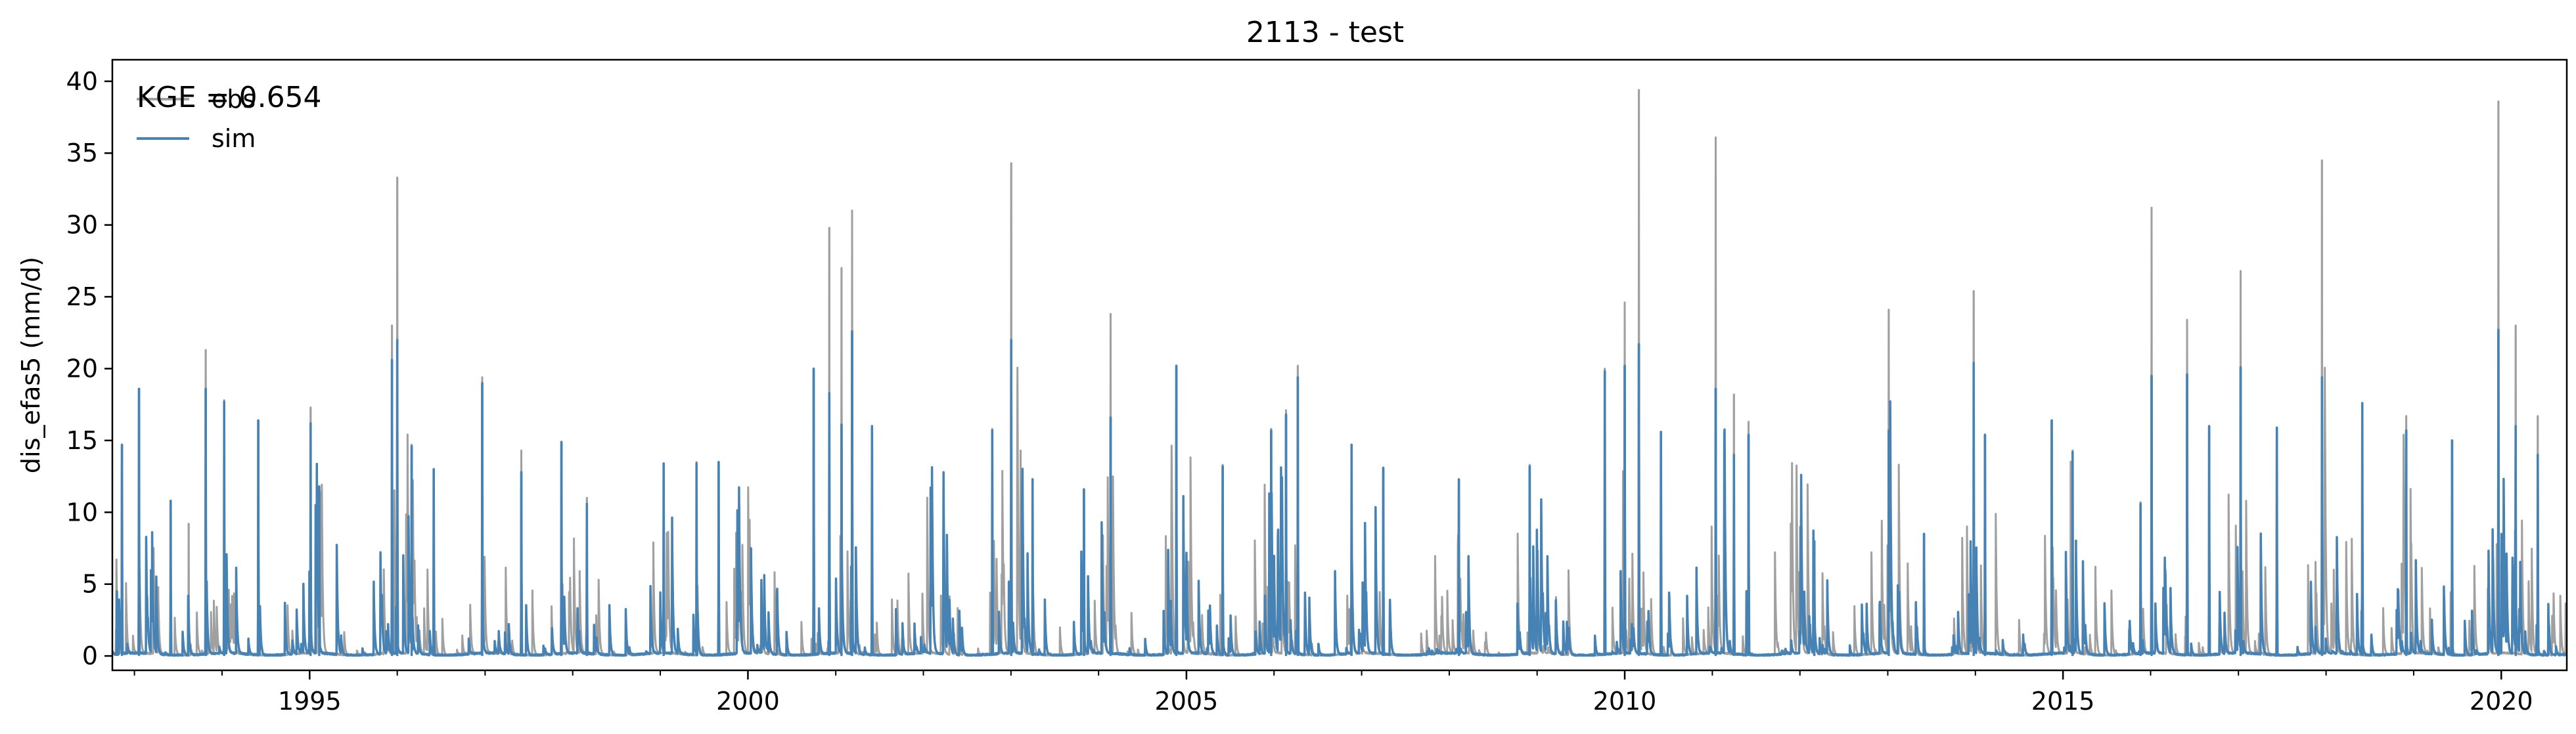  Describe the element at coordinates (82, 81) in the screenshot. I see `y-tick-label: 40` at that location.